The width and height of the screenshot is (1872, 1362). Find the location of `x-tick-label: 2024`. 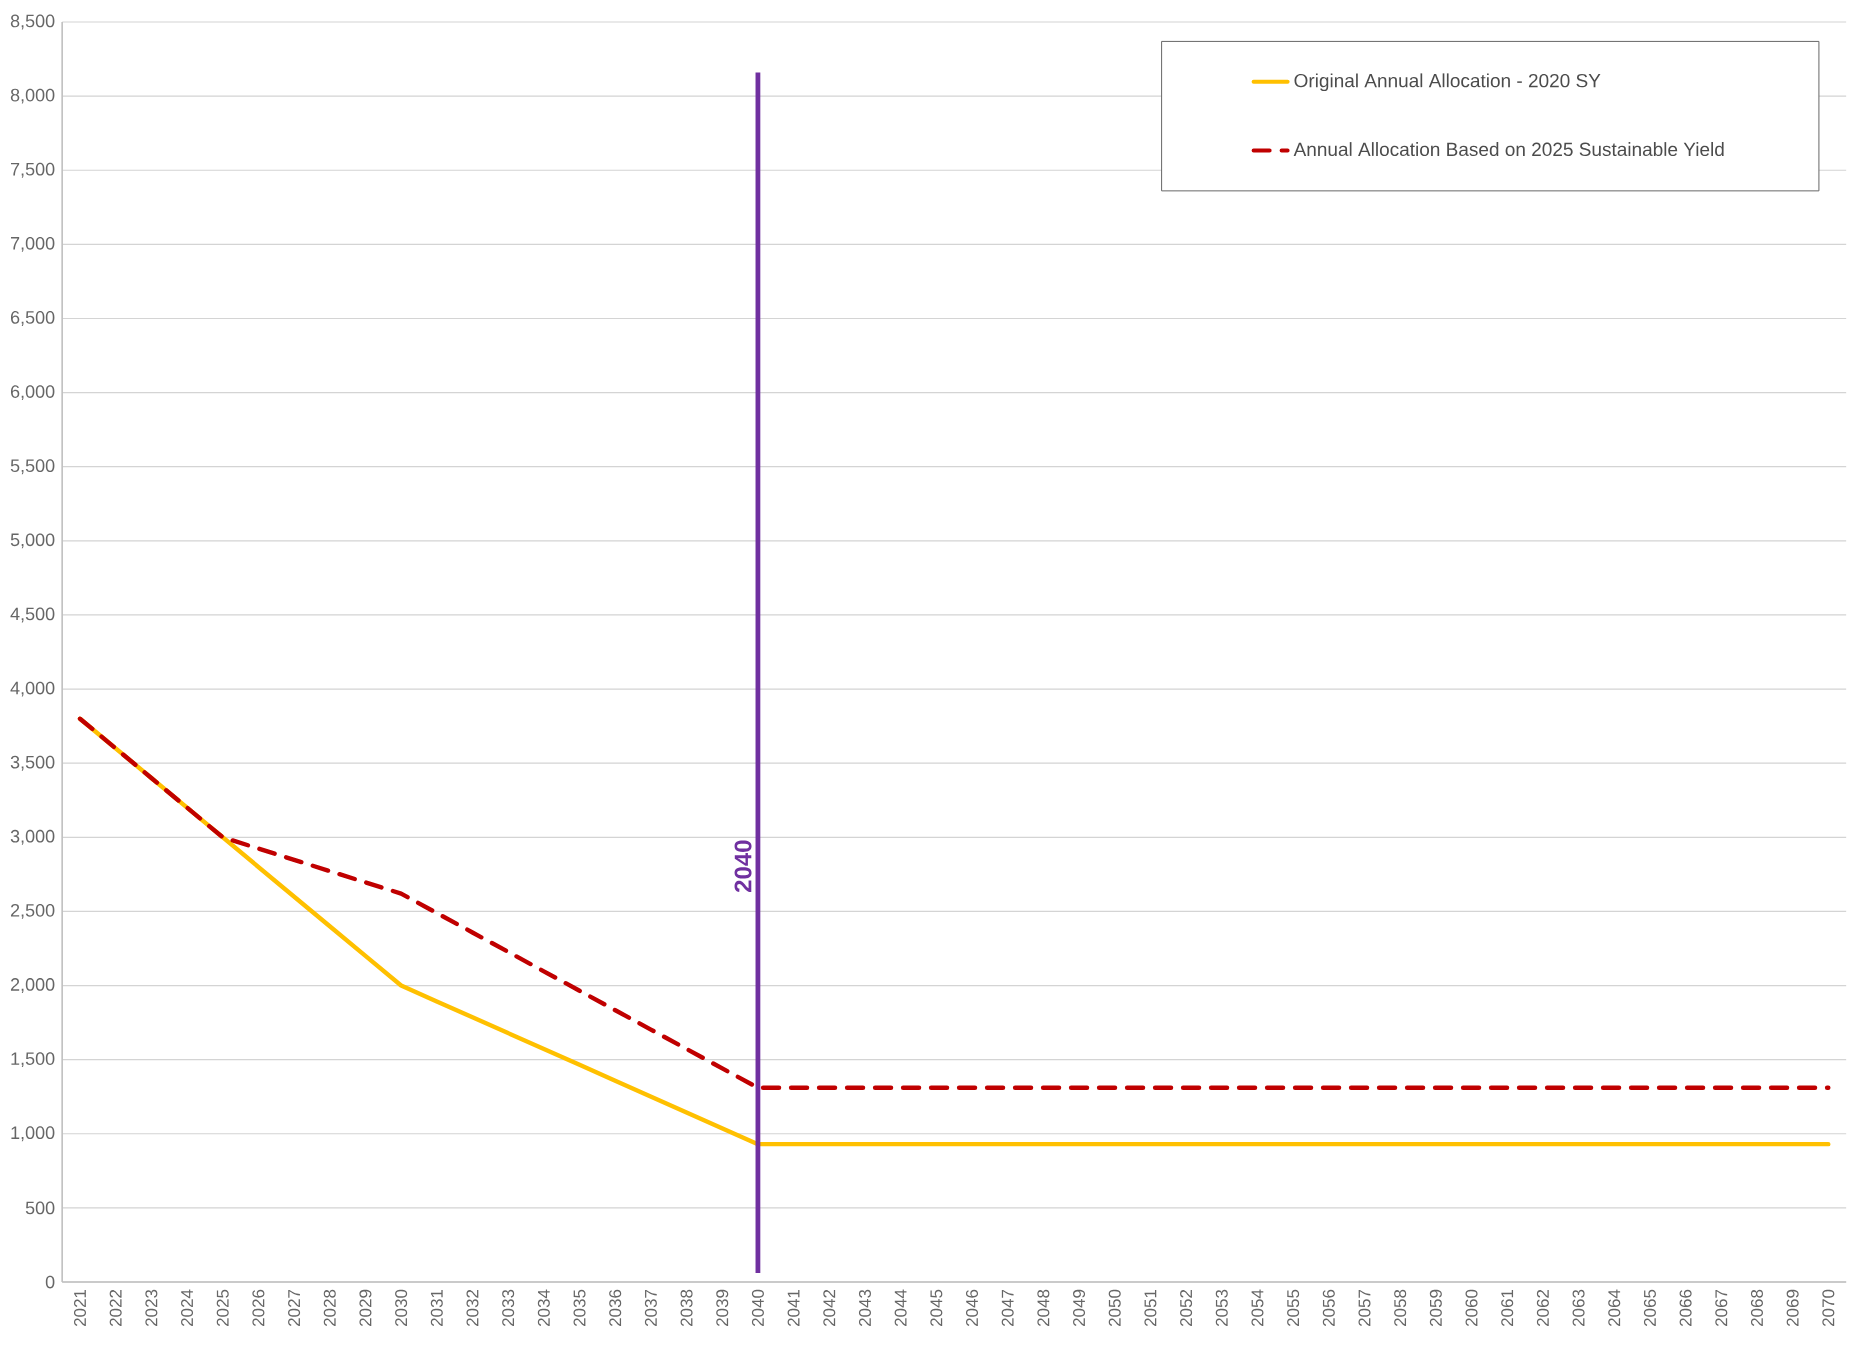

x-tick-label: 2024 is located at coordinates (187, 1308).